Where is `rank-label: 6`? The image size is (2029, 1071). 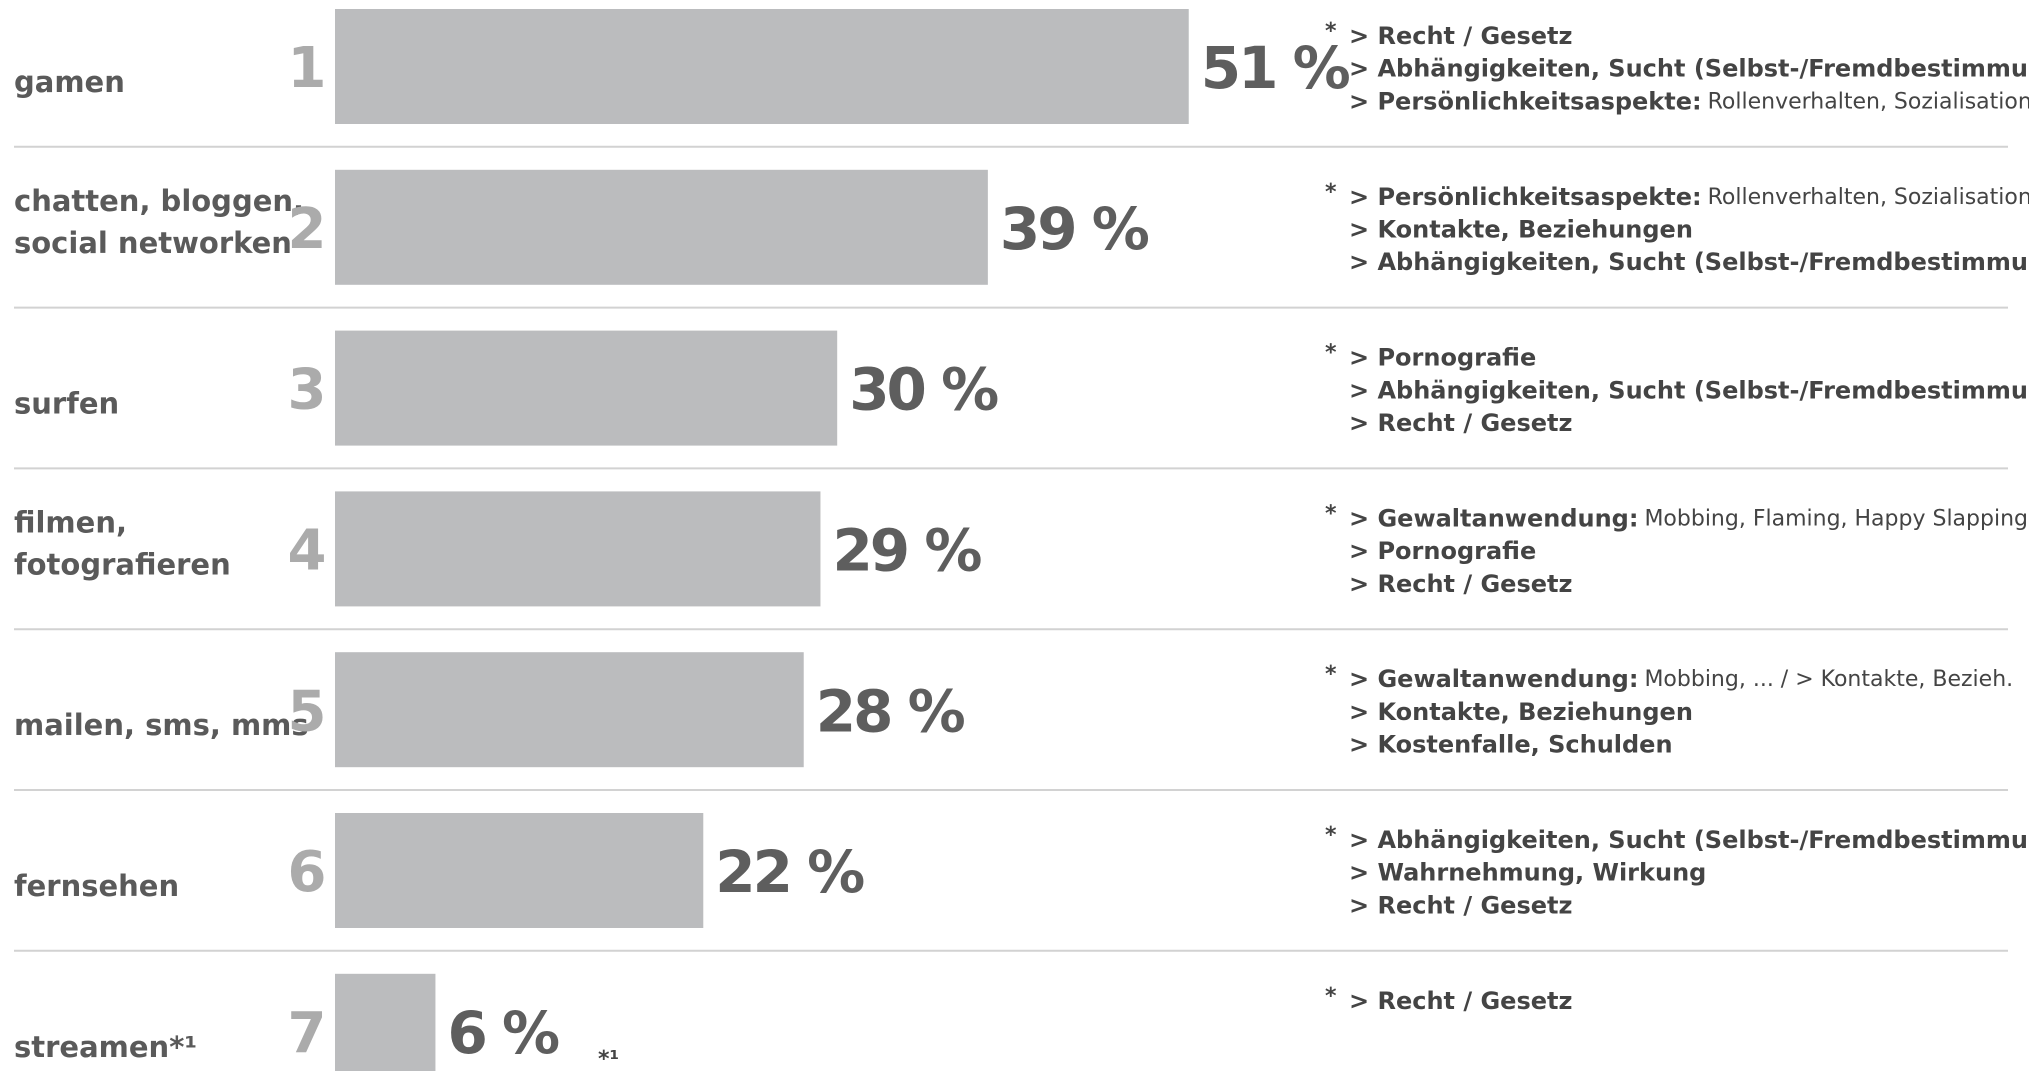
rank-label: 6 is located at coordinates (307, 872).